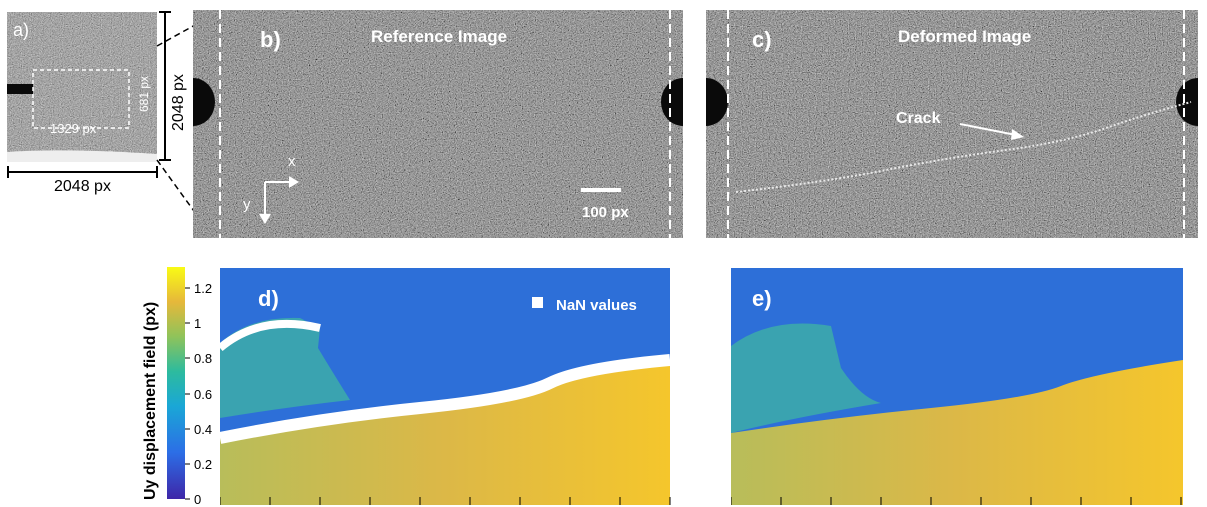 This screenshot has width=1207, height=507. Describe the element at coordinates (965, 36) in the screenshot. I see `panel-c-title: Deformed Image` at that location.